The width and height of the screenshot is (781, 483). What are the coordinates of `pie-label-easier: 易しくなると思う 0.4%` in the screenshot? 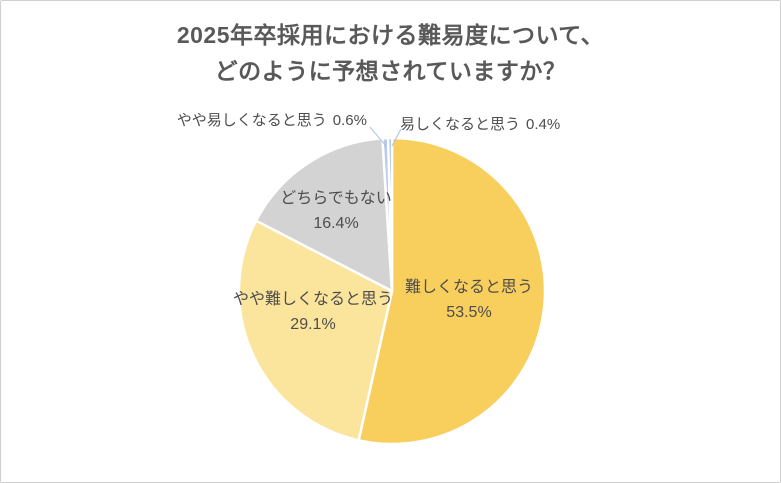 It's located at (480, 123).